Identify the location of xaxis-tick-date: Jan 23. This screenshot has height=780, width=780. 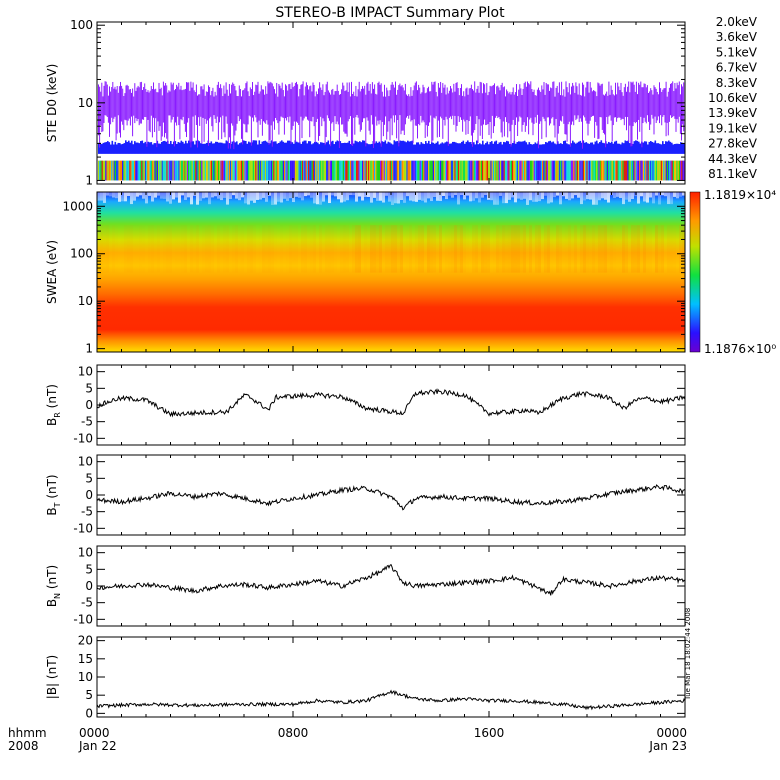
(667, 746).